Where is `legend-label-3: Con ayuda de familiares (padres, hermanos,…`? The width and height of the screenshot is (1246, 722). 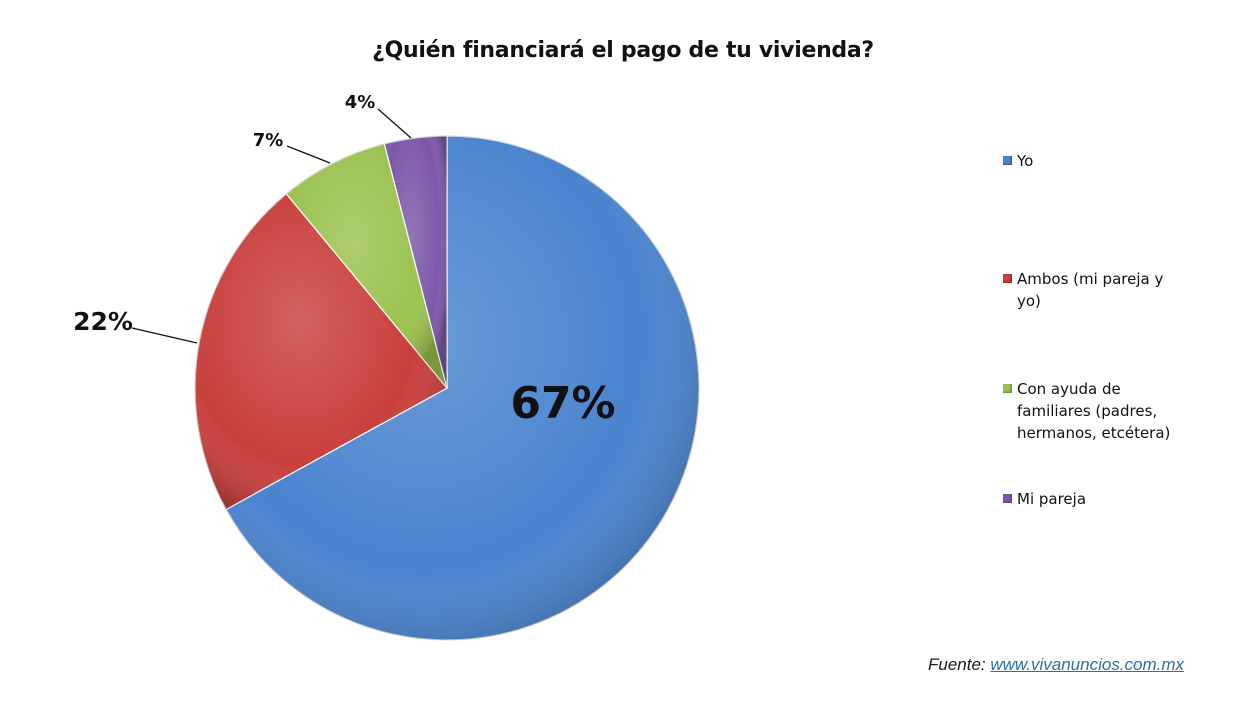 legend-label-3: Con ayuda de familiares (padres, hermanos,… is located at coordinates (1110, 411).